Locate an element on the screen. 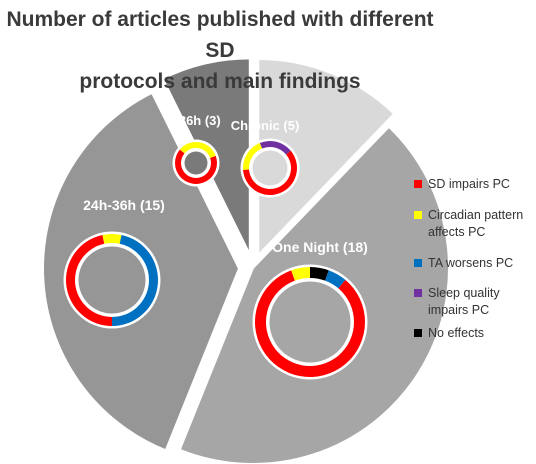 The width and height of the screenshot is (536, 464). legend-swatch-black is located at coordinates (418, 333).